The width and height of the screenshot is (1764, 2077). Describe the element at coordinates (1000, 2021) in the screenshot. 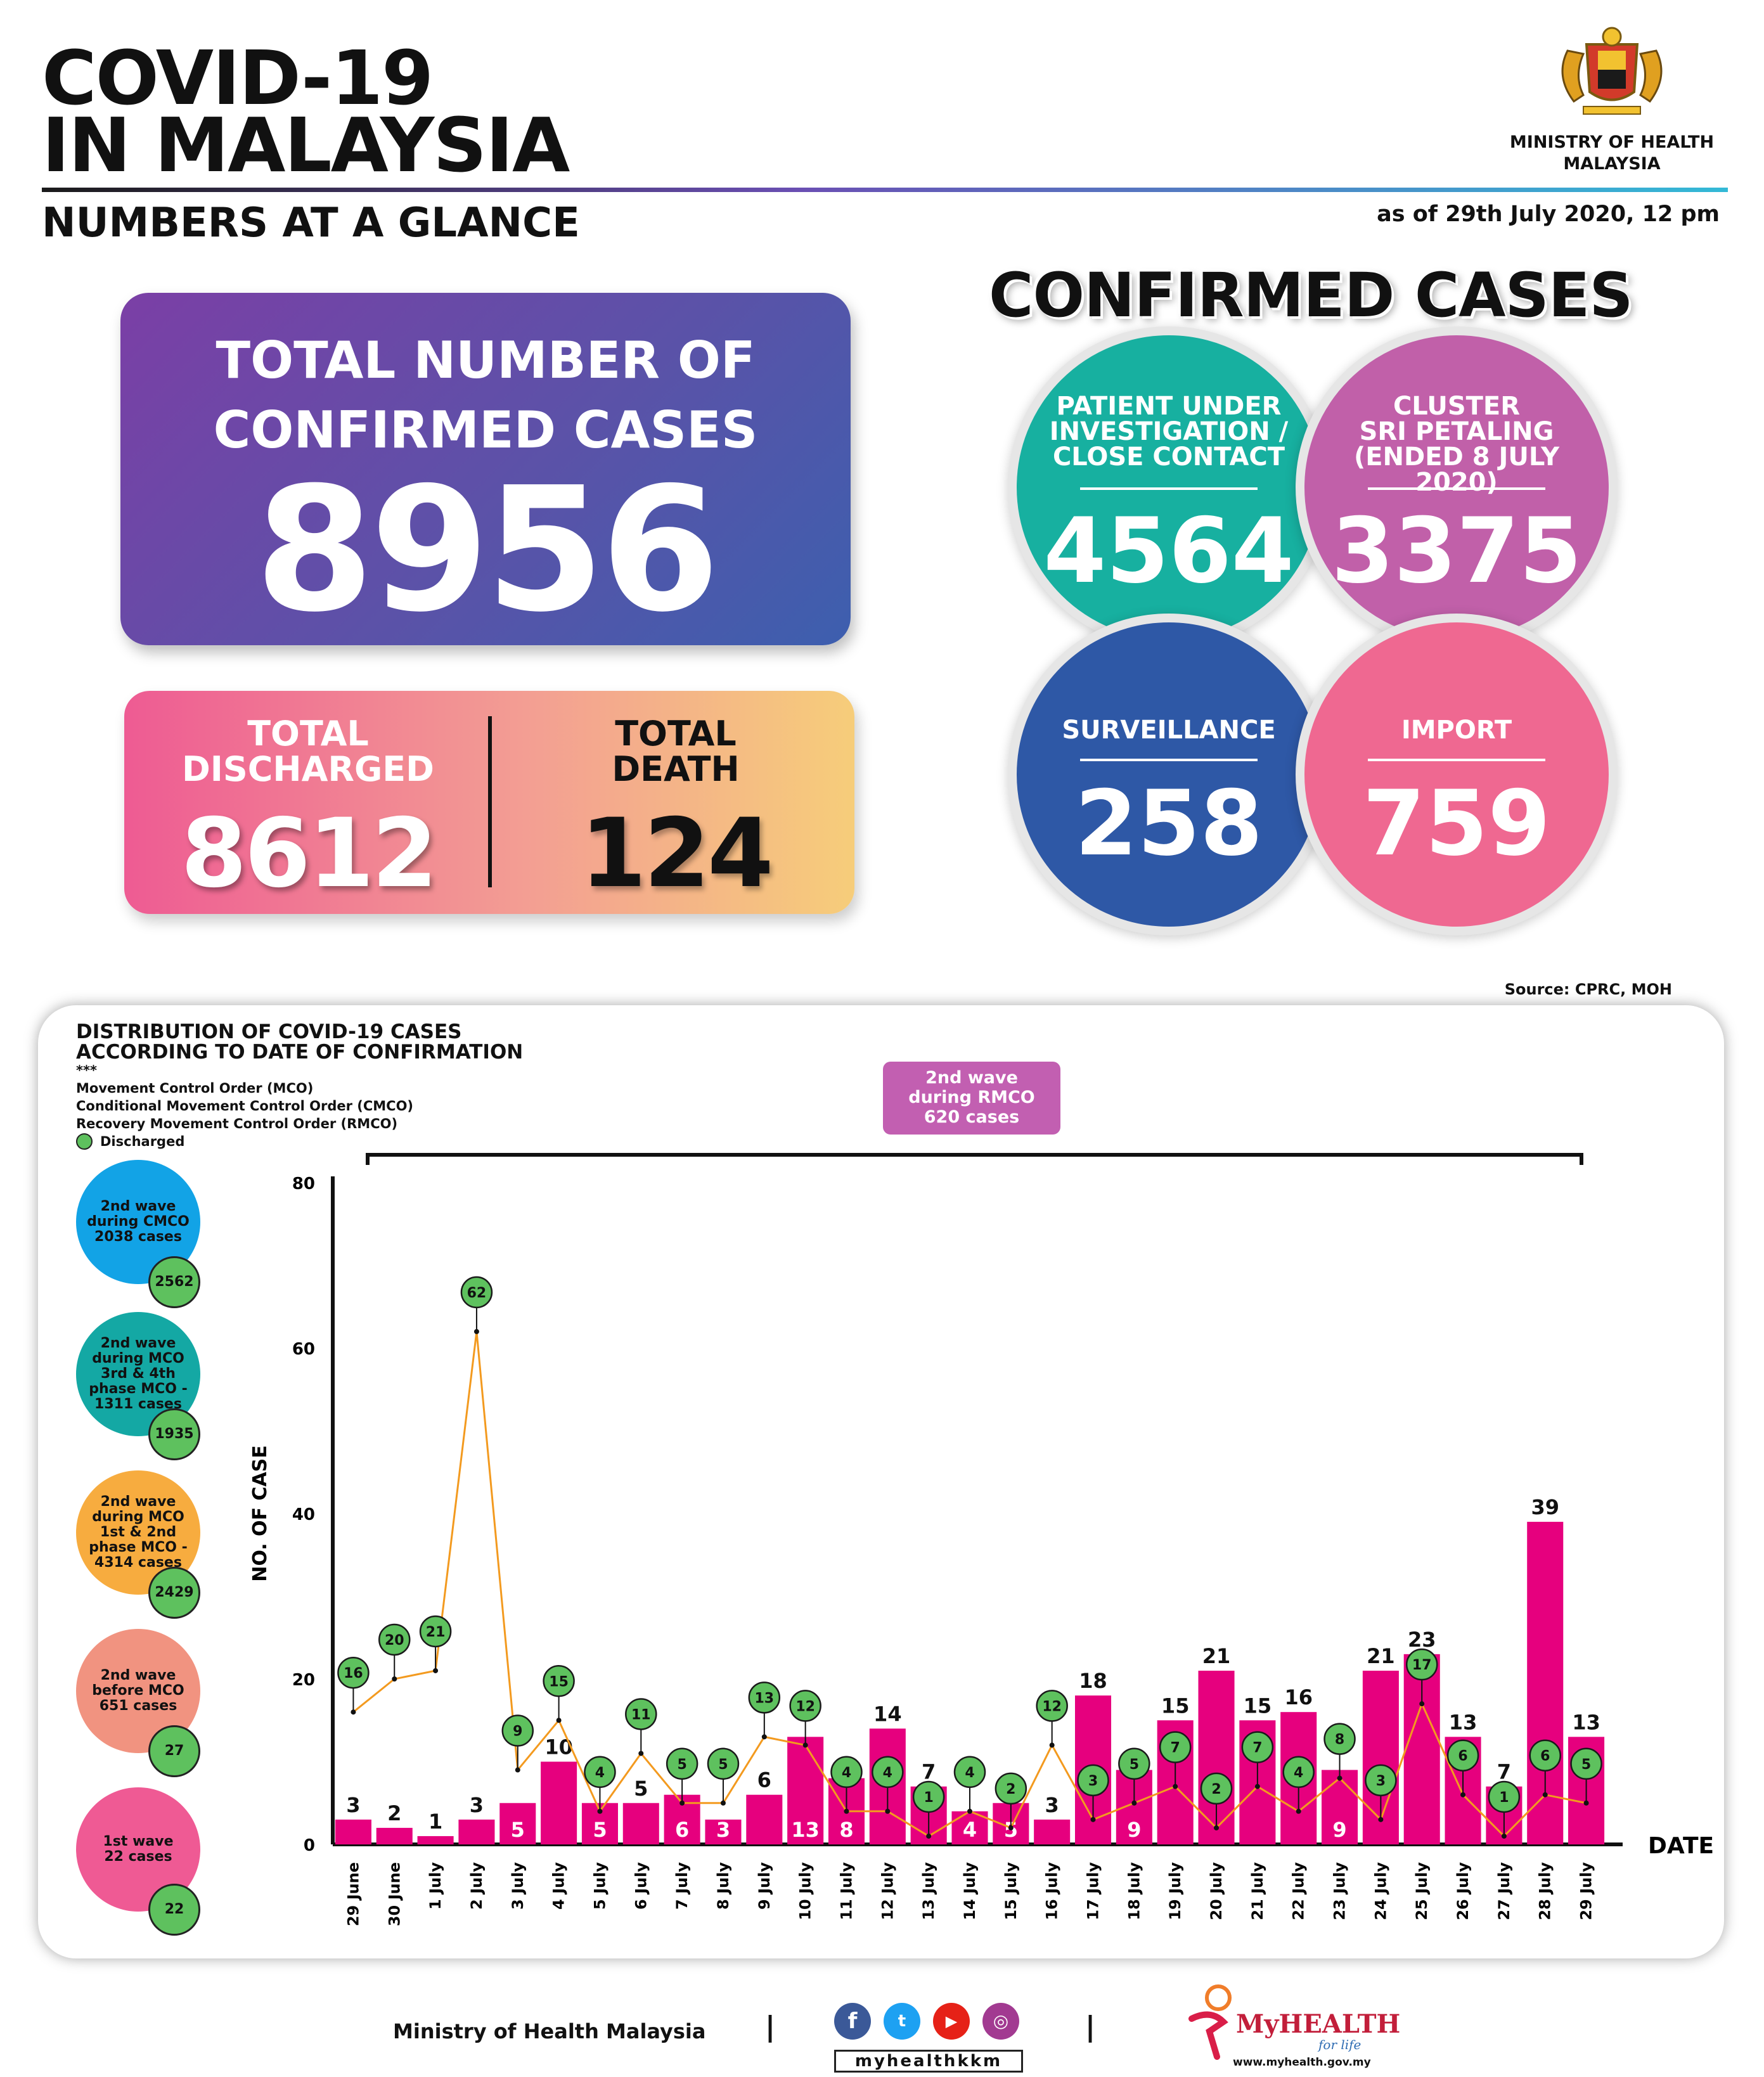

I see `instagram-icon: ◎` at that location.